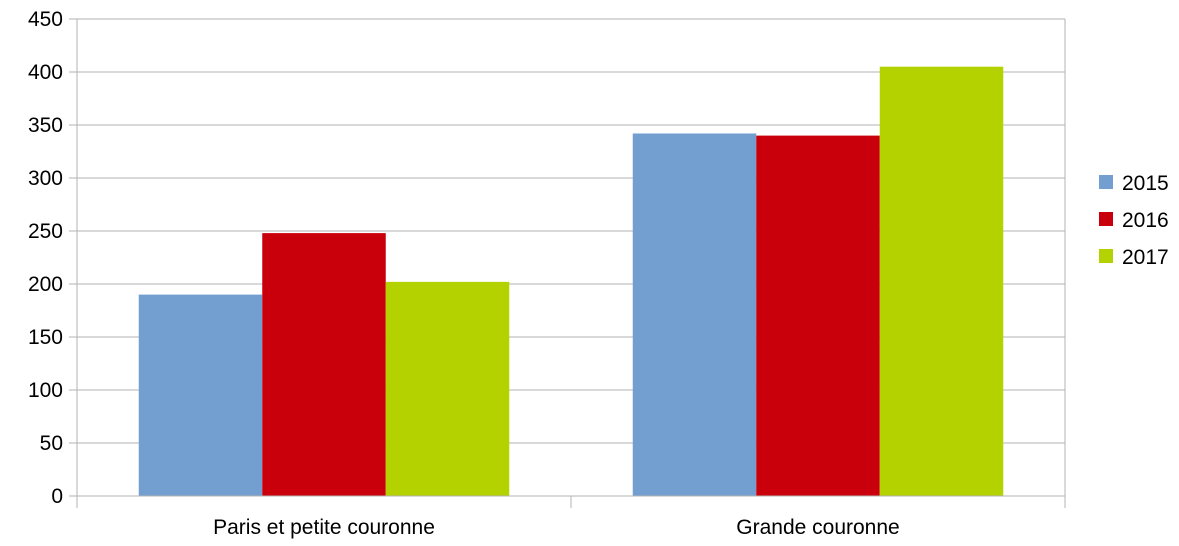 The width and height of the screenshot is (1179, 546). I want to click on y-tick-label: 200, so click(45, 284).